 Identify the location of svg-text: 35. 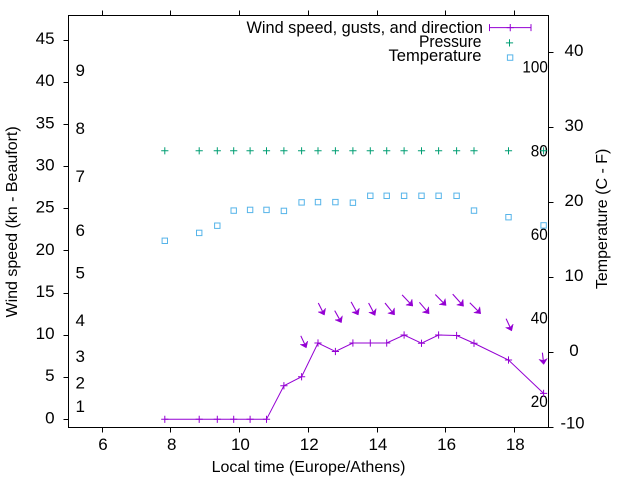
(45, 122).